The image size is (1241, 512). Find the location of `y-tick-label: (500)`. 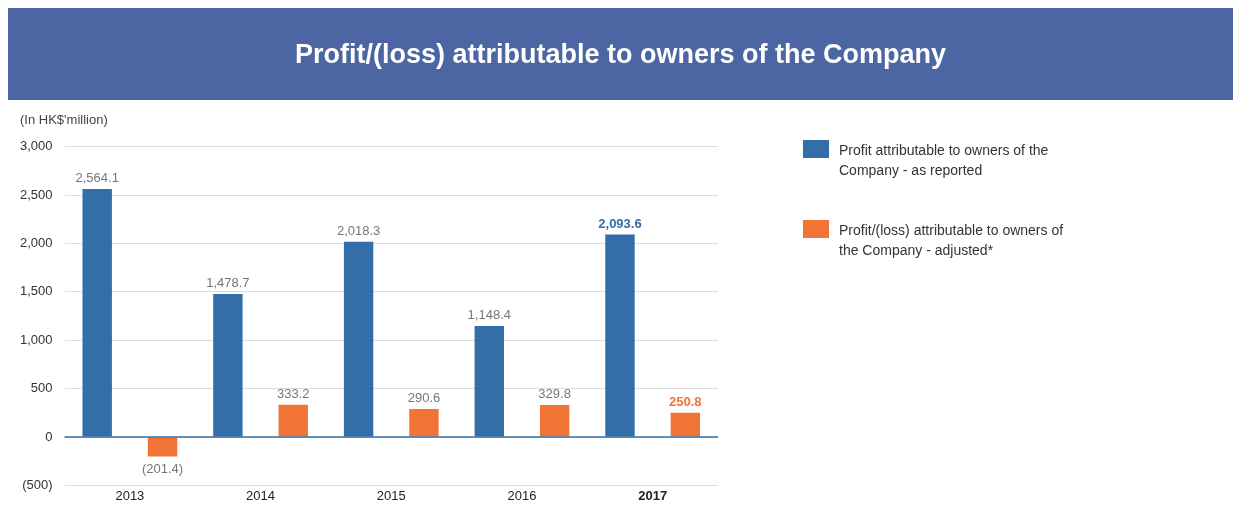

y-tick-label: (500) is located at coordinates (37, 484).